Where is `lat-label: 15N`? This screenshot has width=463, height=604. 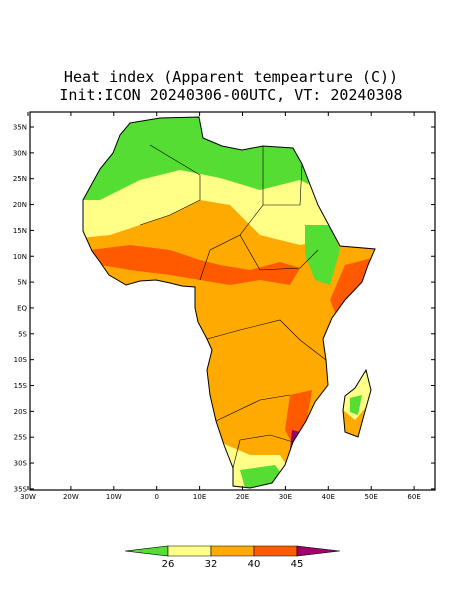 lat-label: 15N is located at coordinates (20, 231).